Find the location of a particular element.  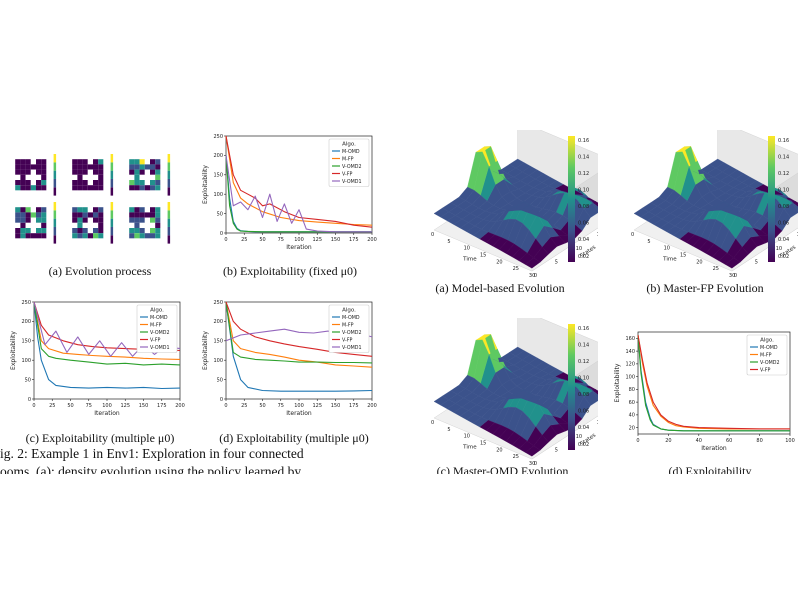

series-line-v-omd2 is located at coordinates (298, 194).